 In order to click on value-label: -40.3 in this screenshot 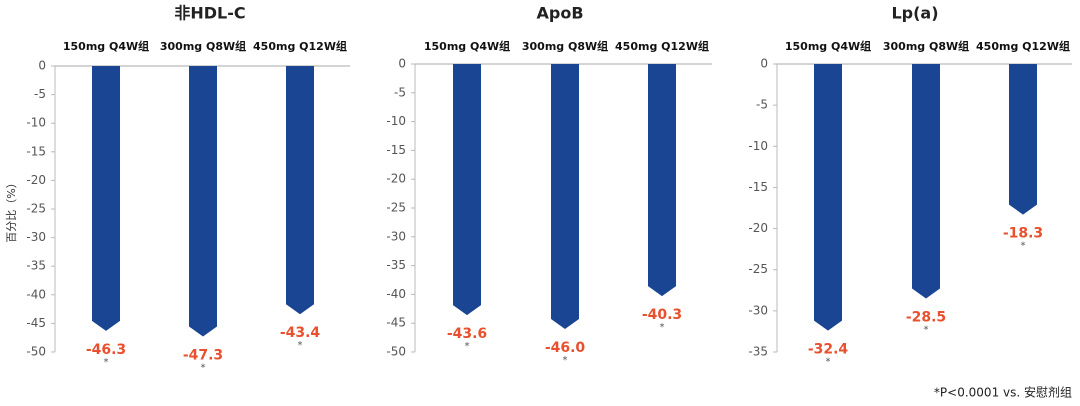, I will do `click(662, 315)`.